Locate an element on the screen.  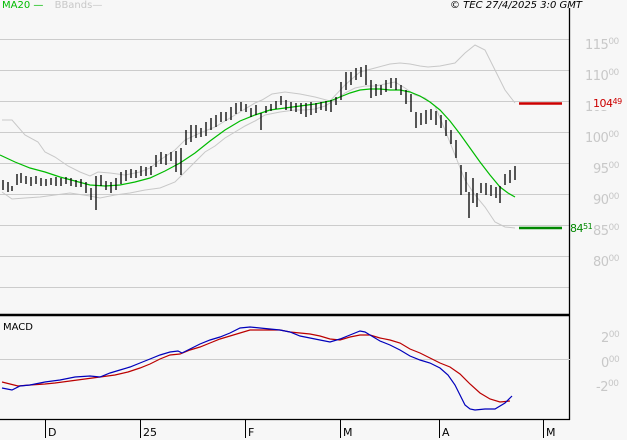
x-label: A is located at coordinates (446, 432).